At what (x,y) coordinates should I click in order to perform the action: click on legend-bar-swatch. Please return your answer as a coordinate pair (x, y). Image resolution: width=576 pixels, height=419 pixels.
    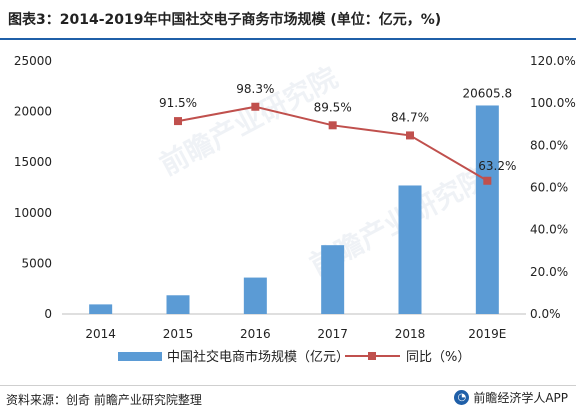
    Looking at the image, I should click on (140, 356).